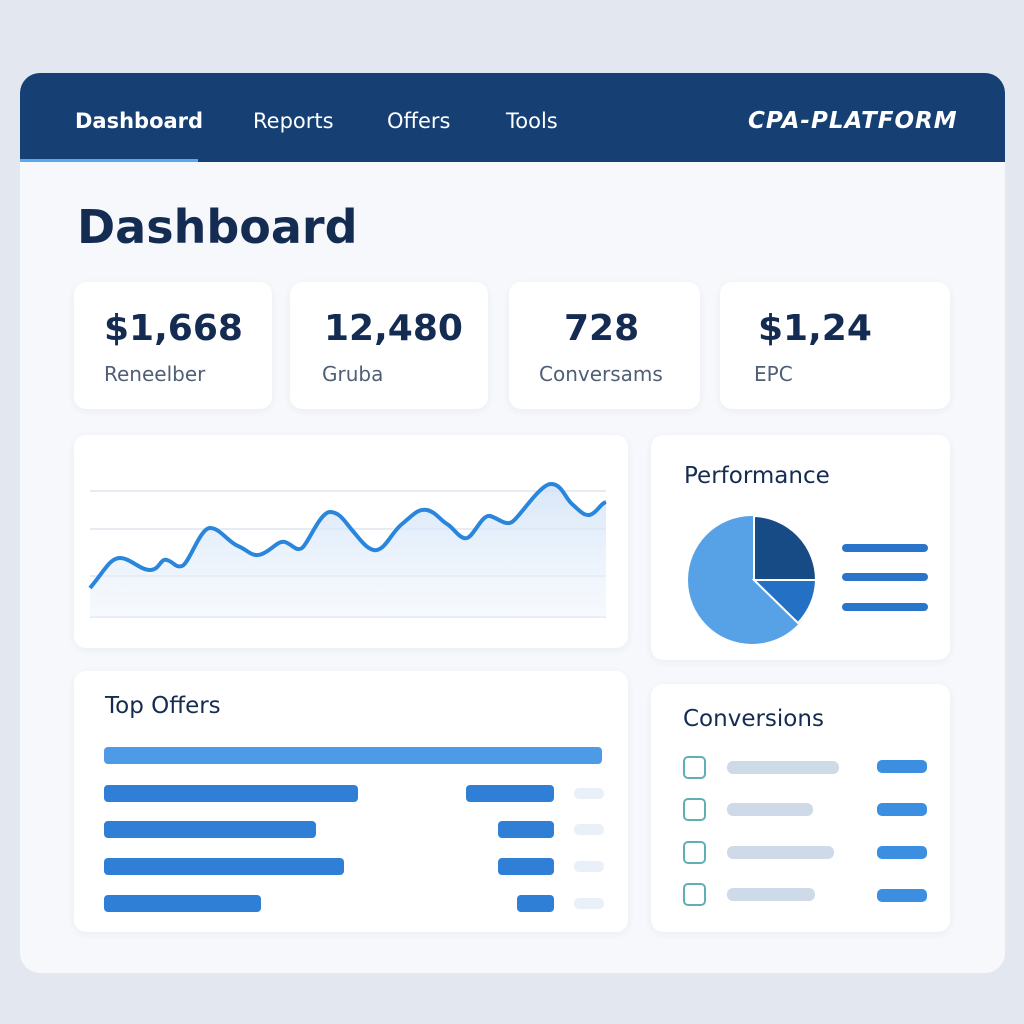  What do you see at coordinates (393, 328) in the screenshot?
I see `stat-value: 12,480` at bounding box center [393, 328].